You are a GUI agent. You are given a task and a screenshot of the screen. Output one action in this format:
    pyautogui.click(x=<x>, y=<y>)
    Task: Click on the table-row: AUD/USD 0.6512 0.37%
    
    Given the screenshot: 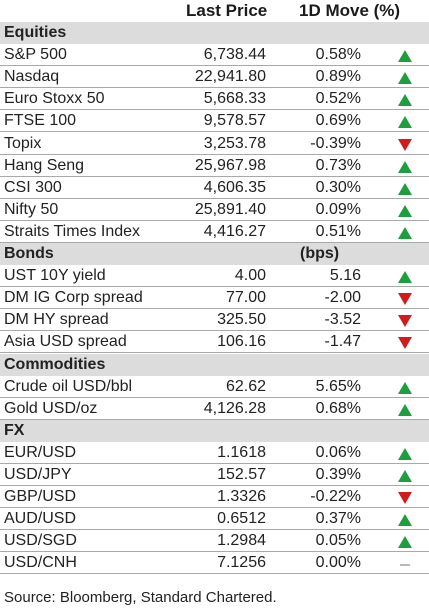 What is the action you would take?
    pyautogui.click(x=214, y=519)
    